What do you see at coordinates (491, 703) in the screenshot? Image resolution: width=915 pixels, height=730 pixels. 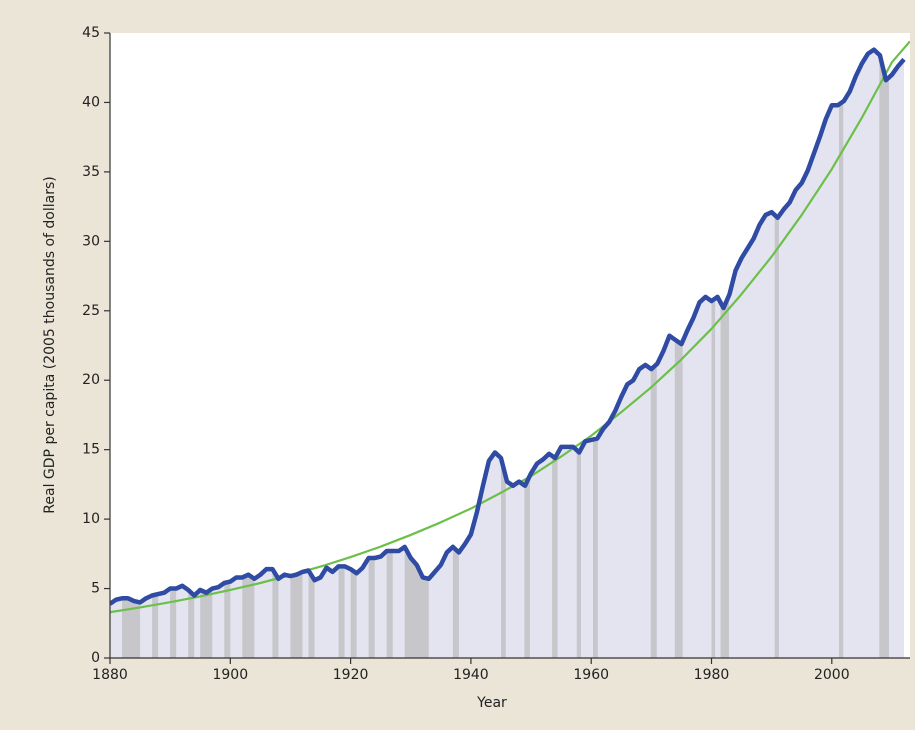 I see `x-axis-label: Year` at bounding box center [491, 703].